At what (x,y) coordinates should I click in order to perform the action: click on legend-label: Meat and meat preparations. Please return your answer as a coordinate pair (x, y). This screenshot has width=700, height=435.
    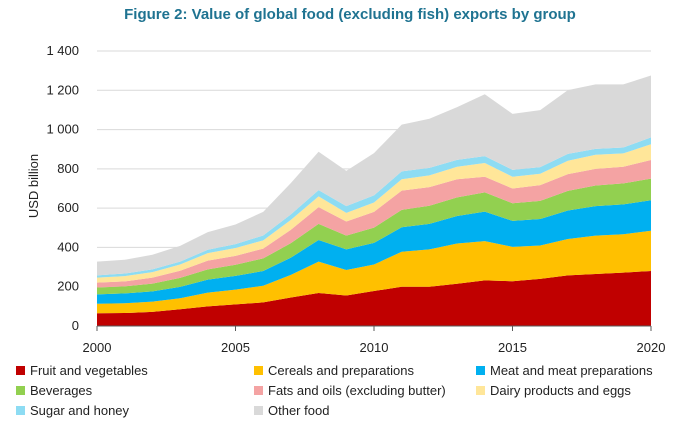
    Looking at the image, I should click on (571, 370).